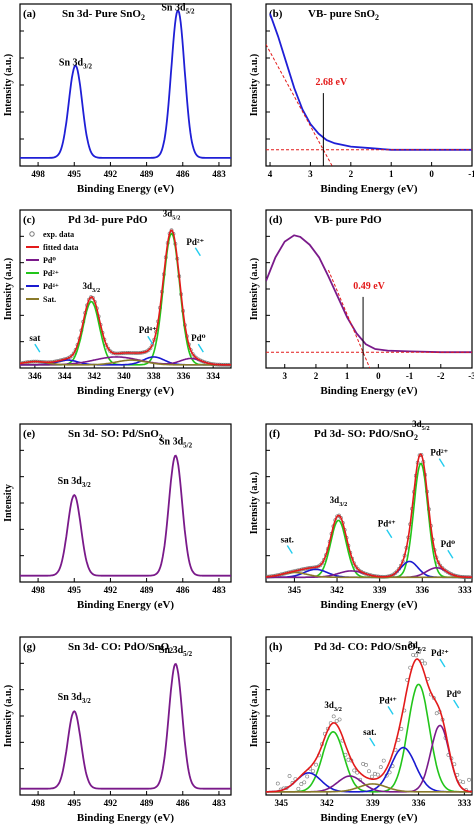  I want to click on peak-label: Sn 3d5/2, so click(176, 443).